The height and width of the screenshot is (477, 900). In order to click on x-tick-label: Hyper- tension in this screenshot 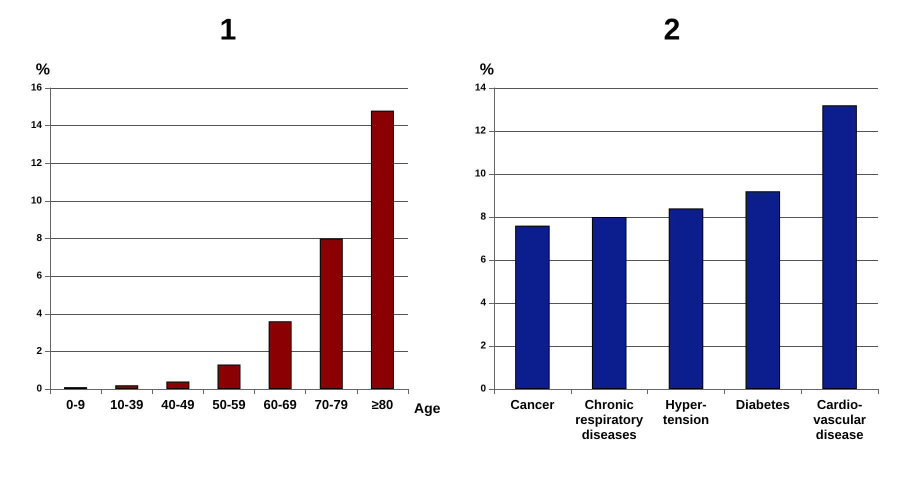, I will do `click(686, 412)`.